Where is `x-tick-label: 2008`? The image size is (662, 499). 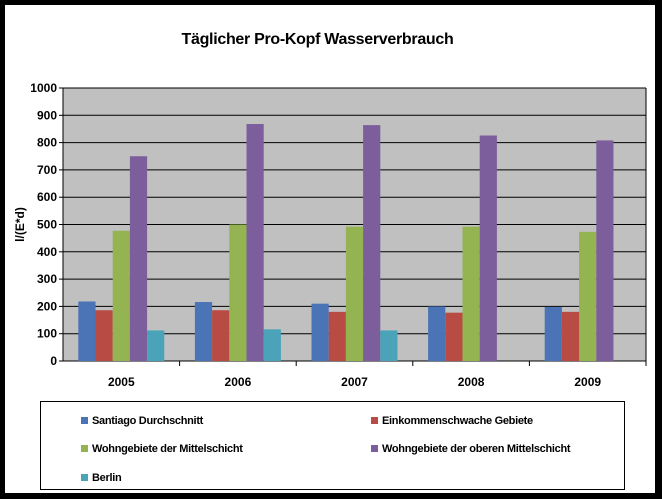 x-tick-label: 2008 is located at coordinates (471, 382).